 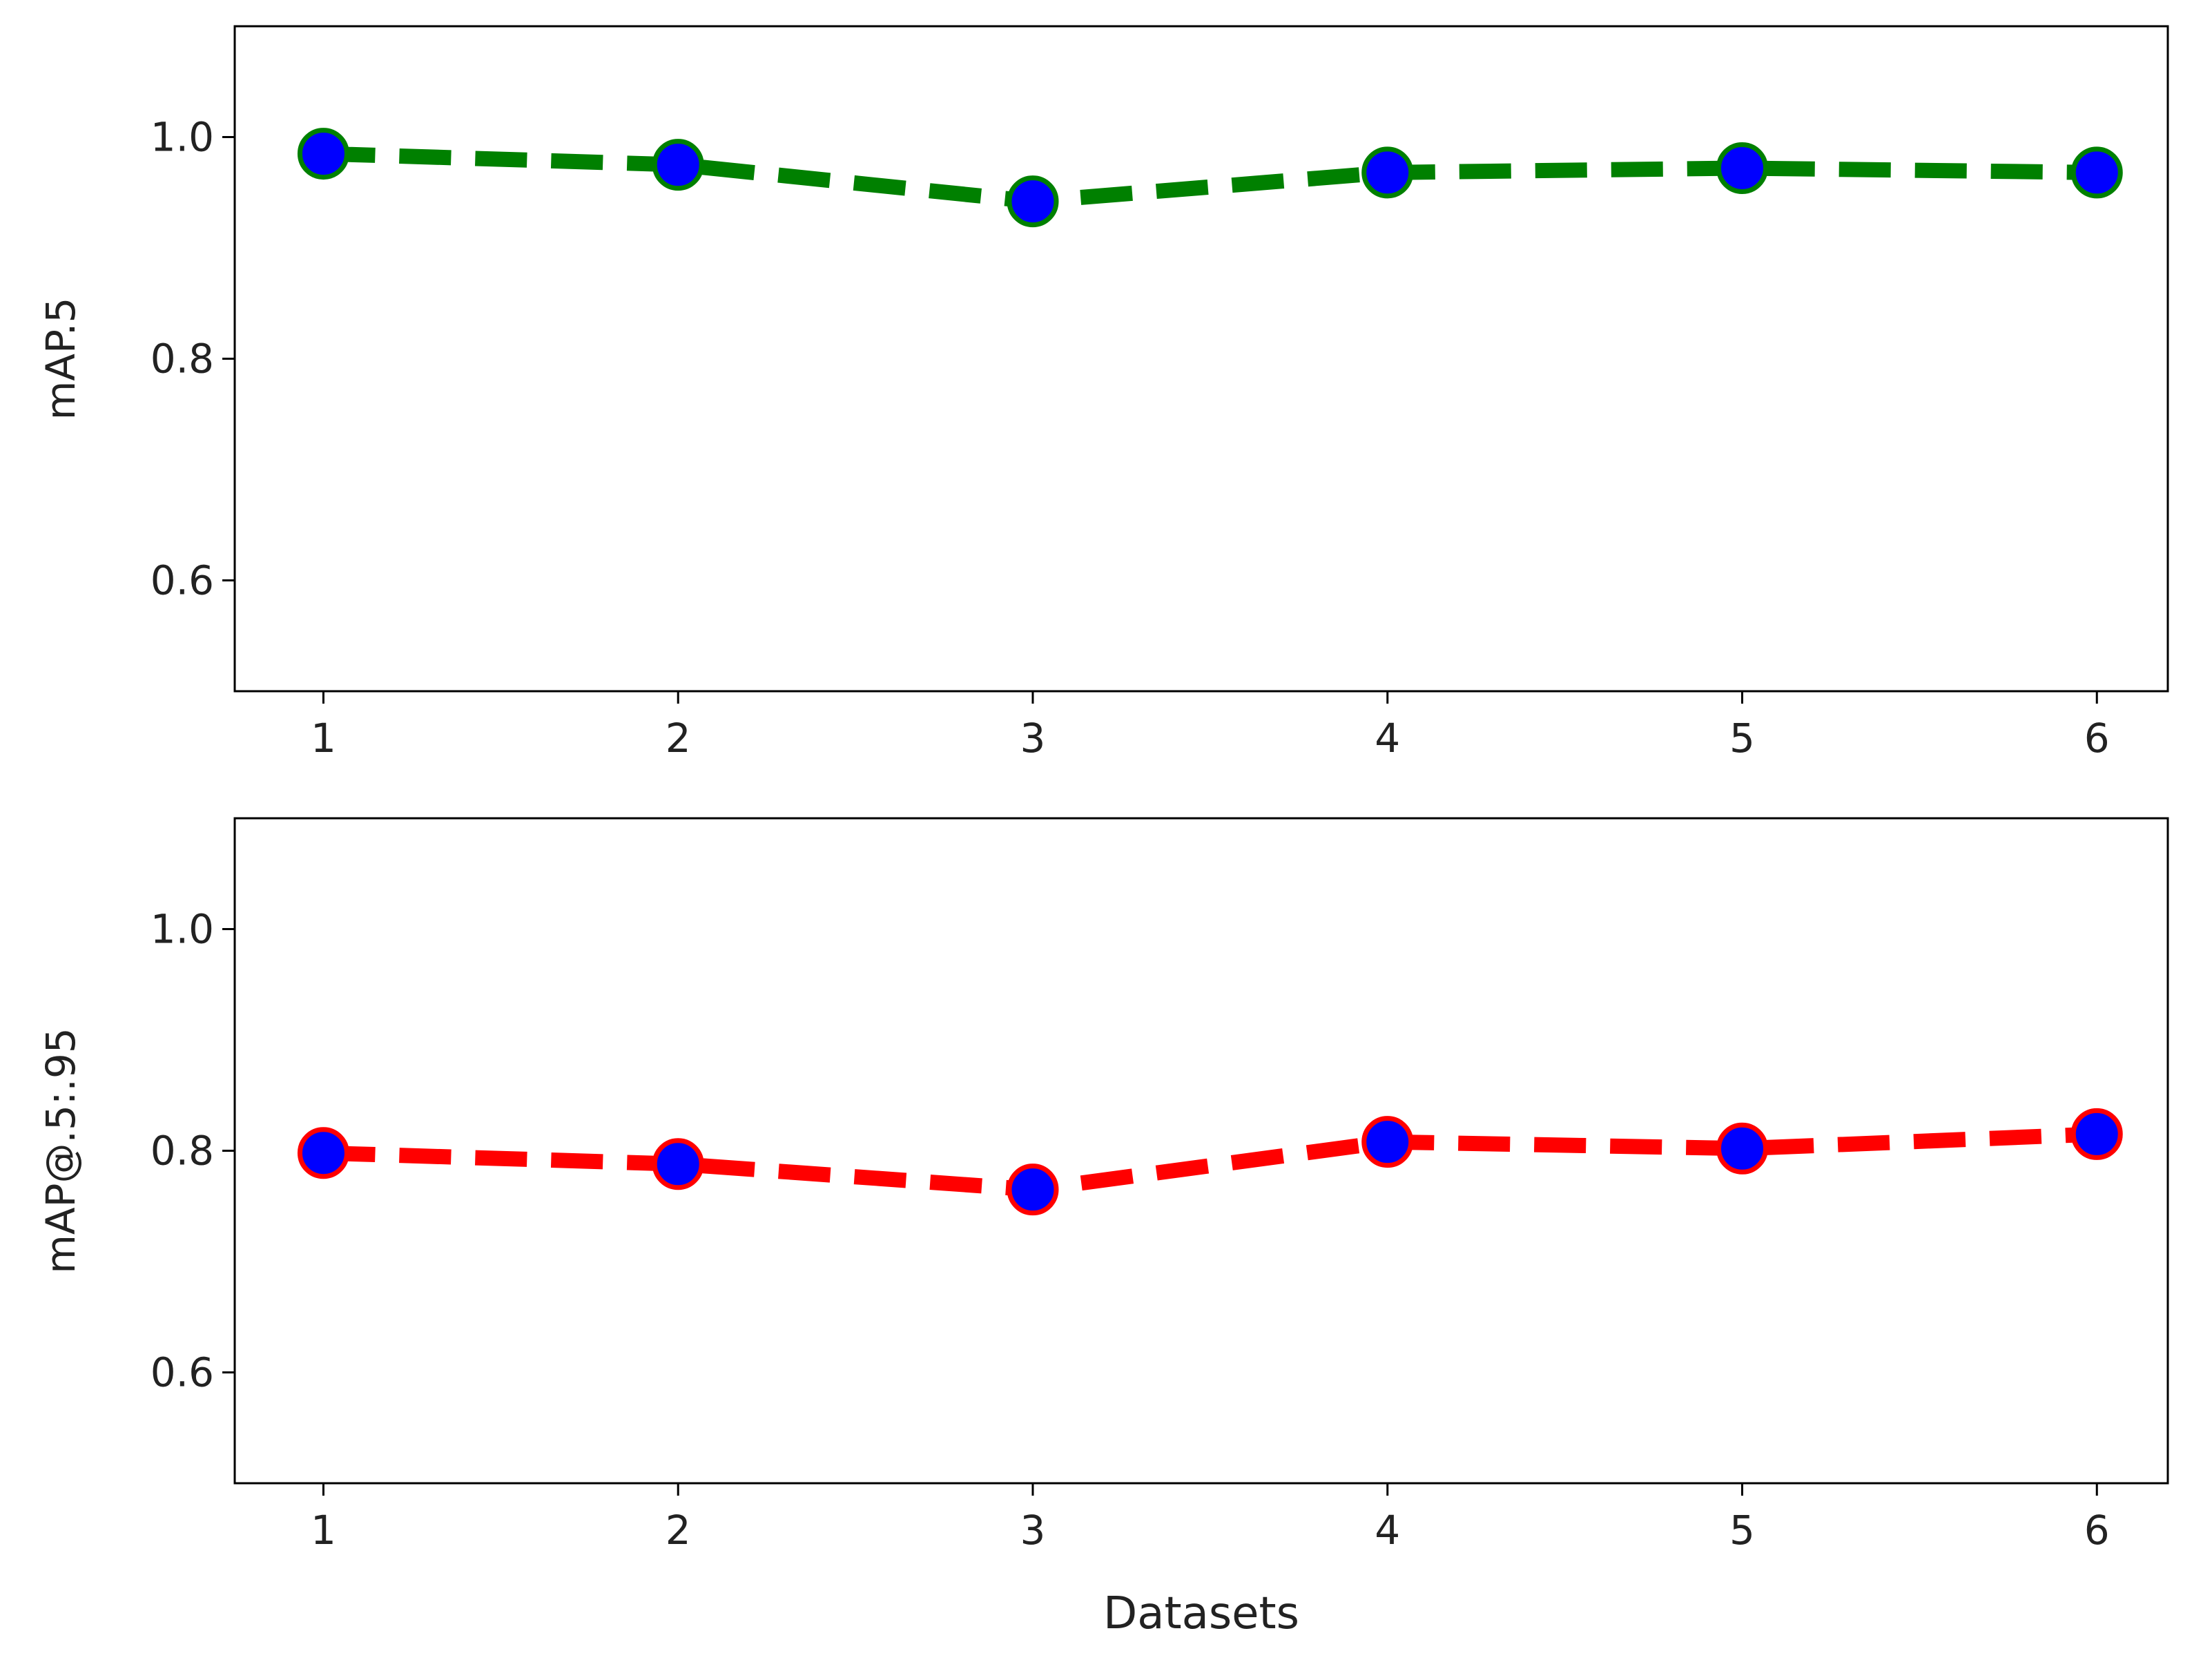 What do you see at coordinates (60, 1150) in the screenshot?
I see `y-axis-label: mAP@.5:.95` at bounding box center [60, 1150].